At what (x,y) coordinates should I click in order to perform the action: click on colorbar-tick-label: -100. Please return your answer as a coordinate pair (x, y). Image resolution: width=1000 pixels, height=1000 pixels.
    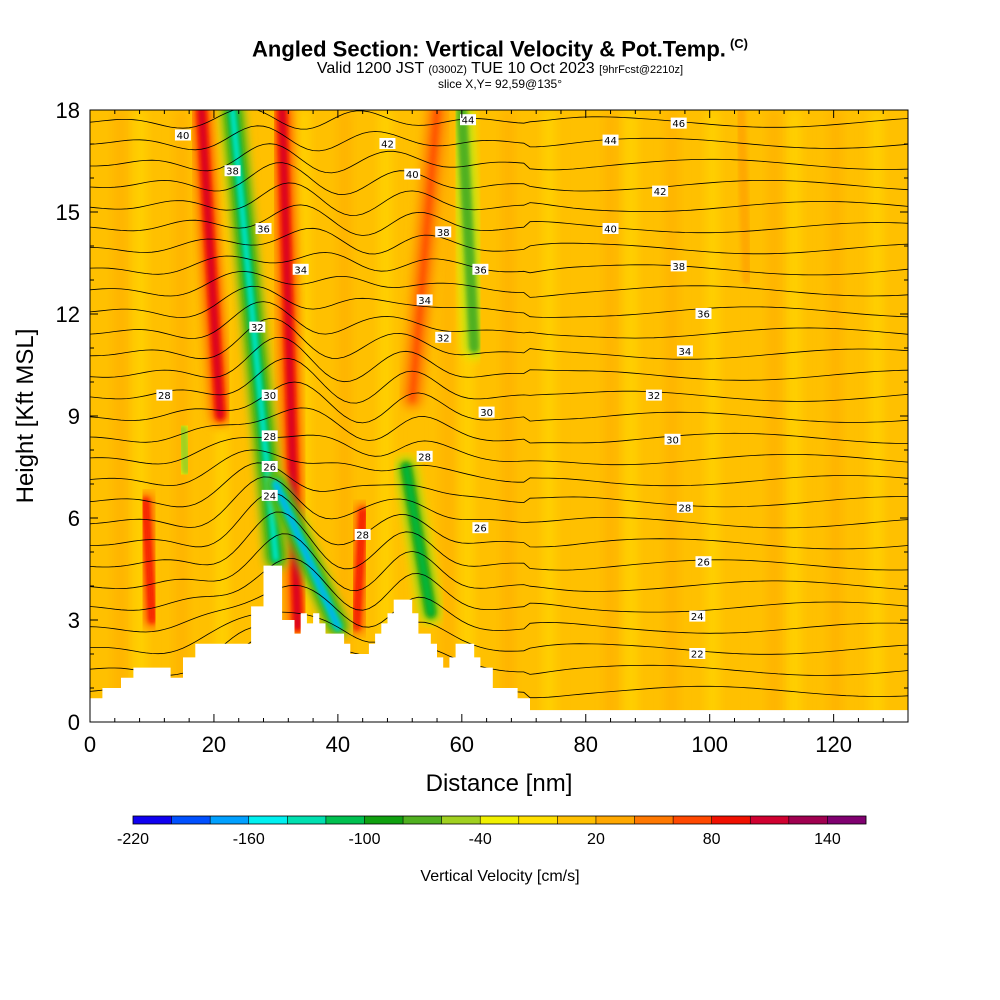
    Looking at the image, I should click on (364, 839).